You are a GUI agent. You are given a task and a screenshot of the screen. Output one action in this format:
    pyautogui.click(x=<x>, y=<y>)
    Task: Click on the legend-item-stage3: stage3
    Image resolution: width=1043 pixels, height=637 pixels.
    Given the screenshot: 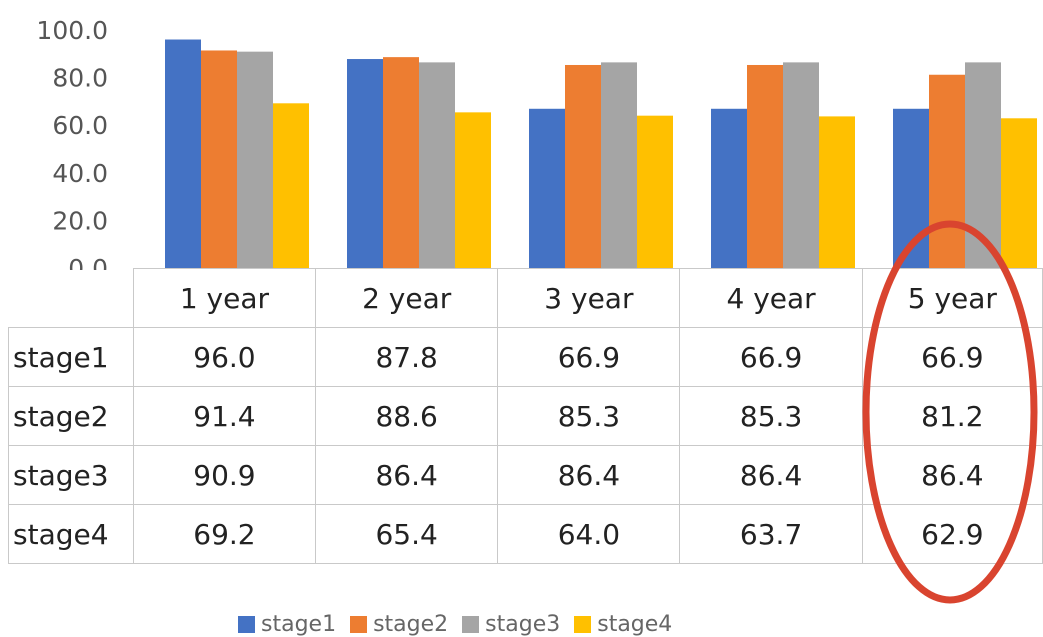 What is the action you would take?
    pyautogui.click(x=511, y=624)
    